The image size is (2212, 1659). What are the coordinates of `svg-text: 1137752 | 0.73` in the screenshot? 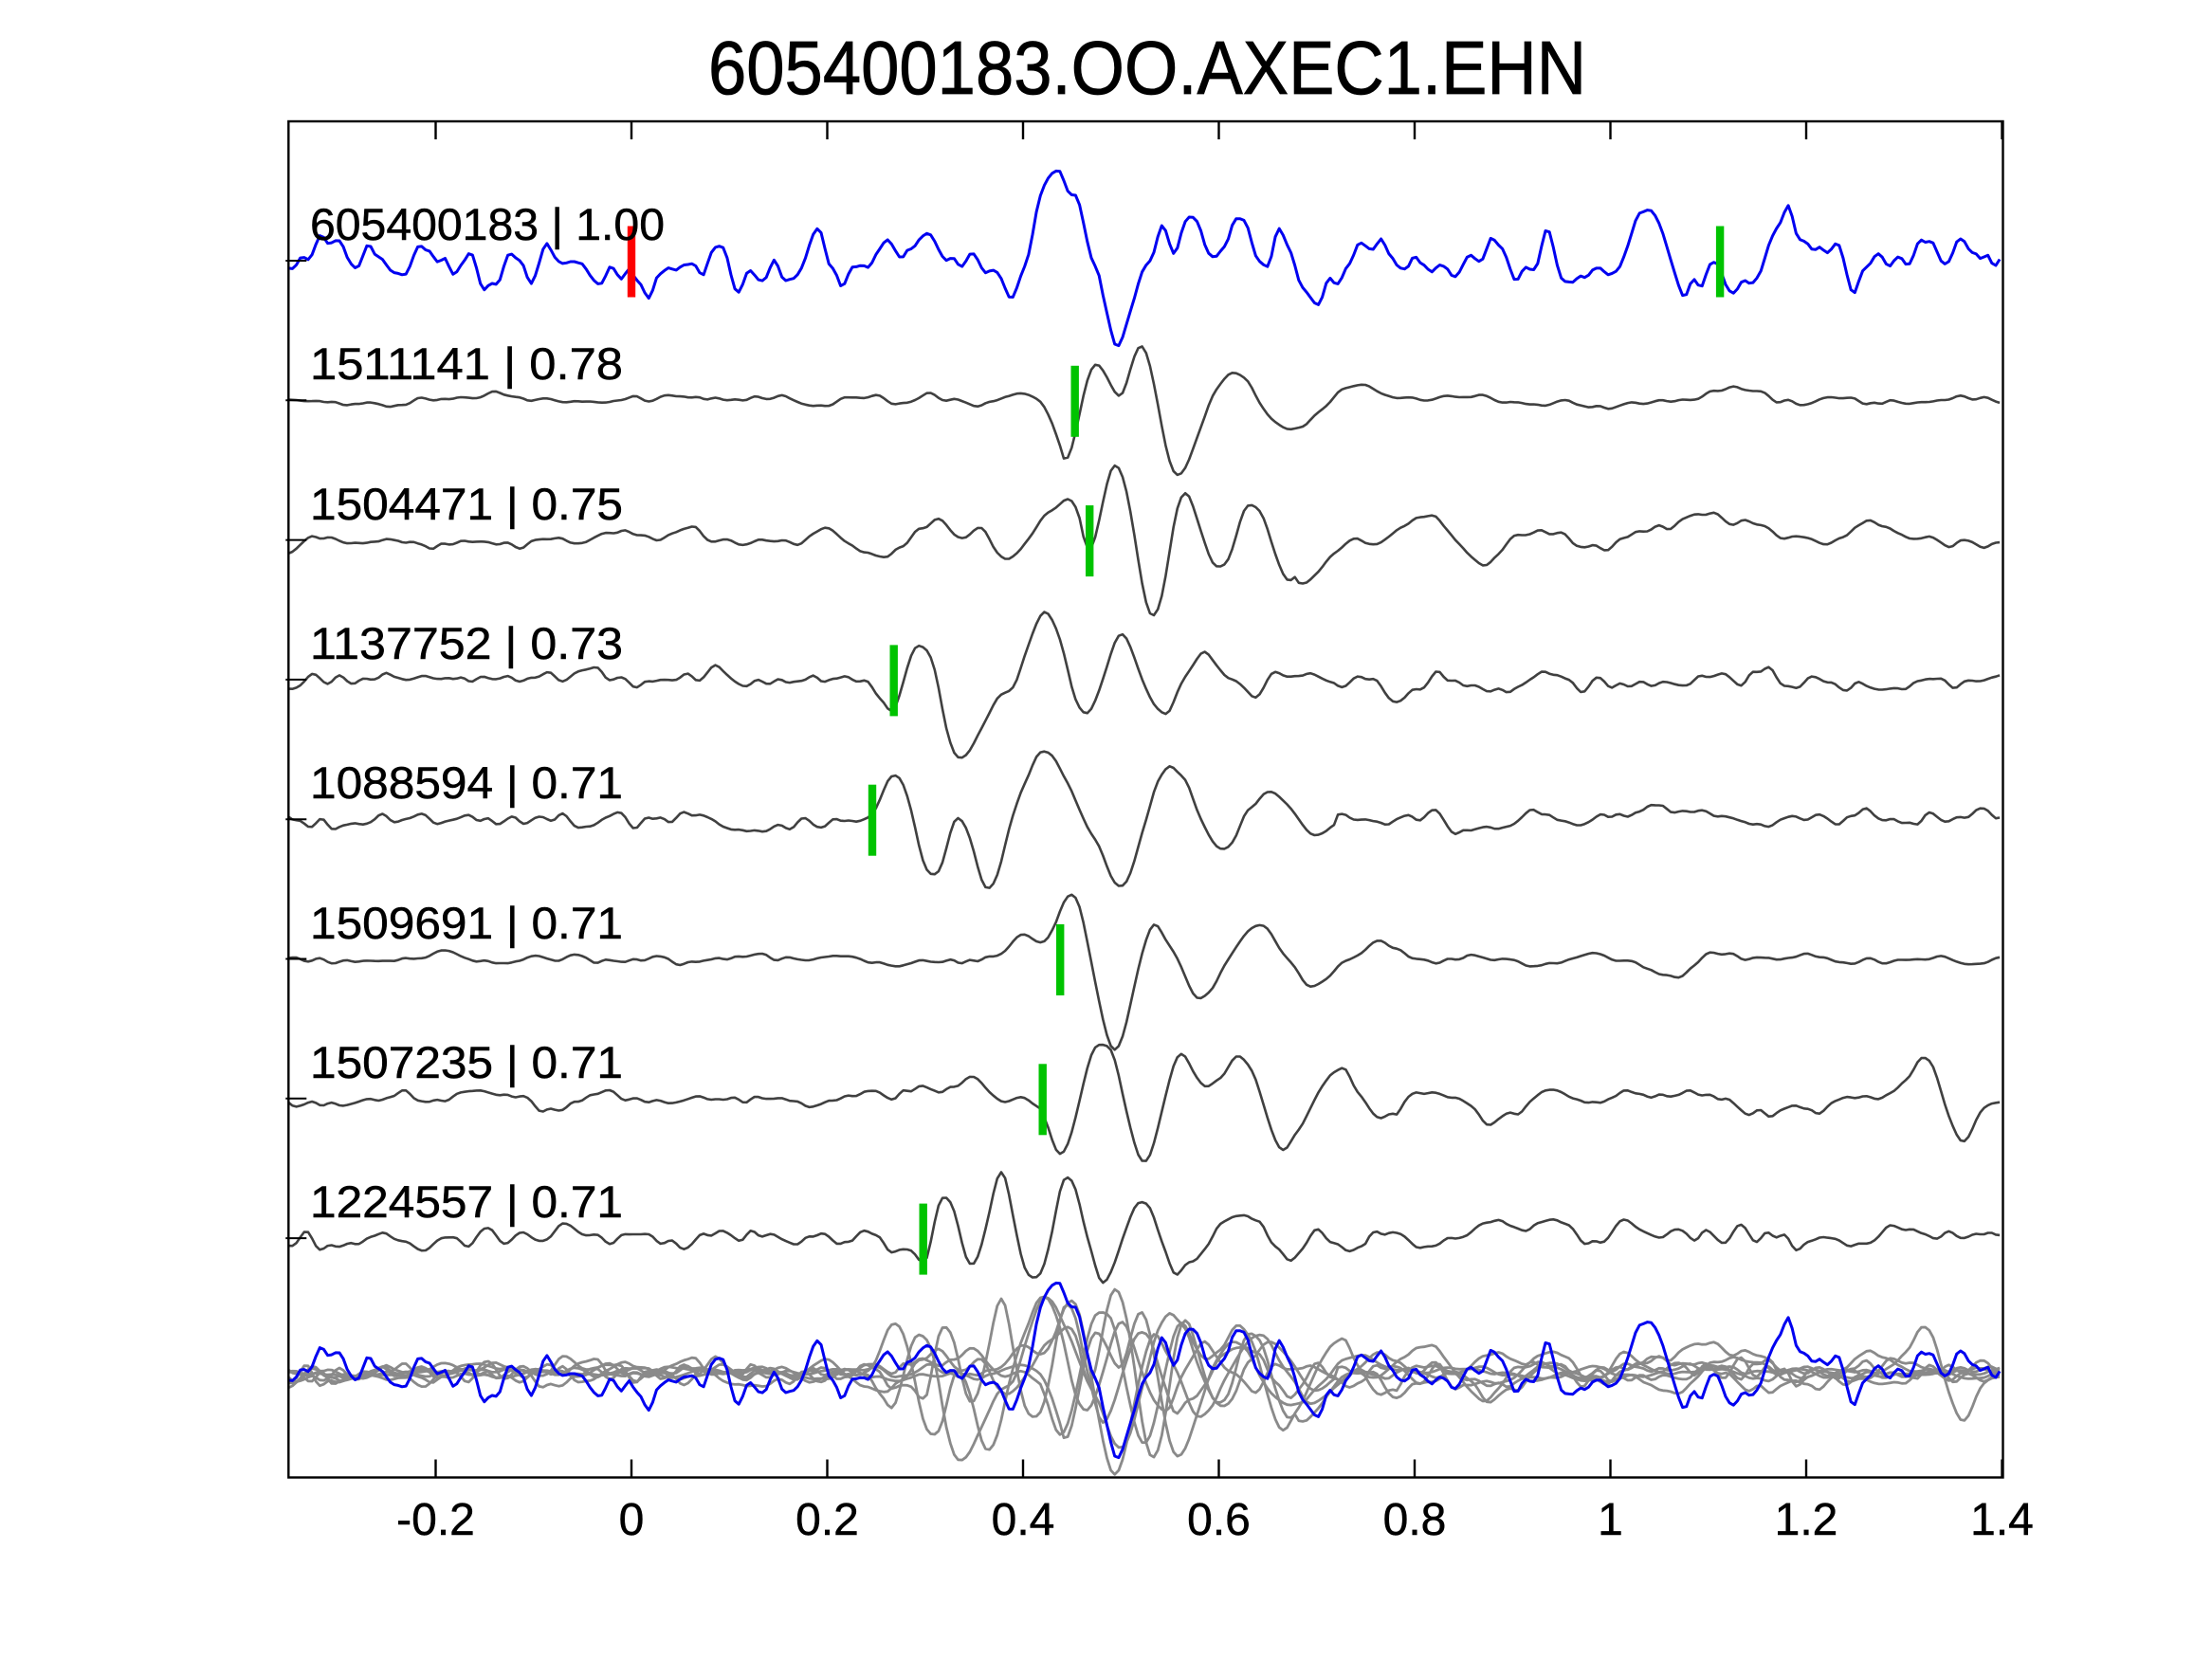 It's located at (466, 643).